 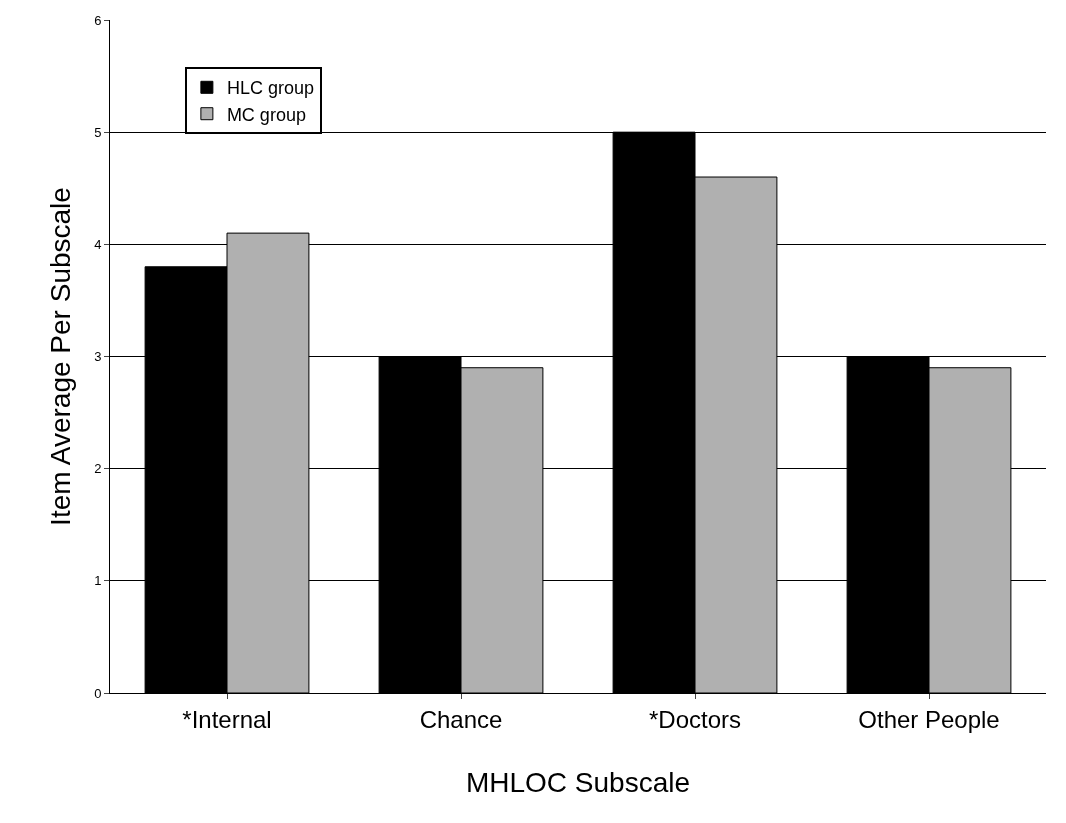 What do you see at coordinates (929, 719) in the screenshot?
I see `x-tick-label: Other People` at bounding box center [929, 719].